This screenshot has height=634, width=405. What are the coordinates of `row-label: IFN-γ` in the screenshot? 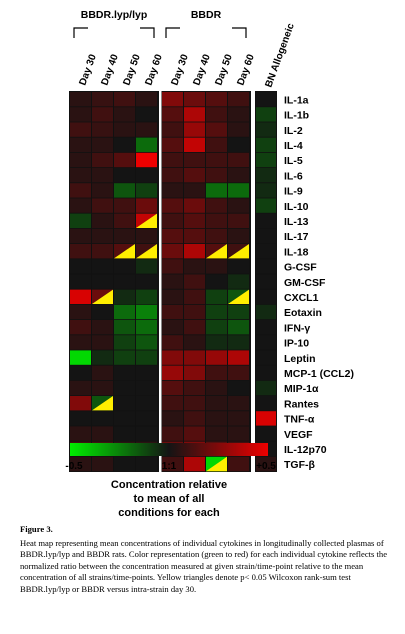 It's located at (297, 328).